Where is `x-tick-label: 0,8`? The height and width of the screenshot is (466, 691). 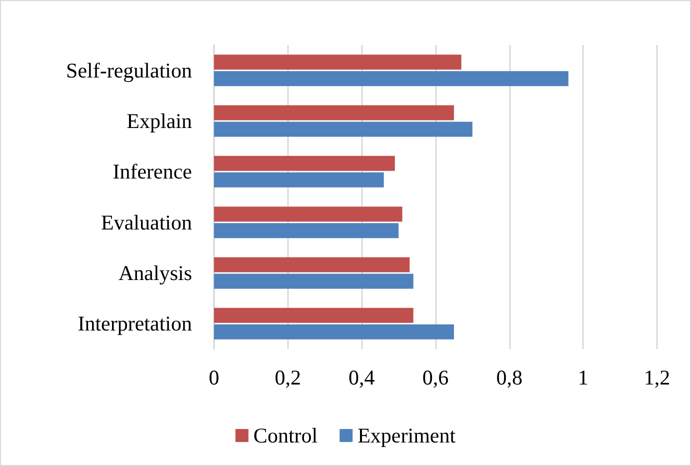 x-tick-label: 0,8 is located at coordinates (509, 378).